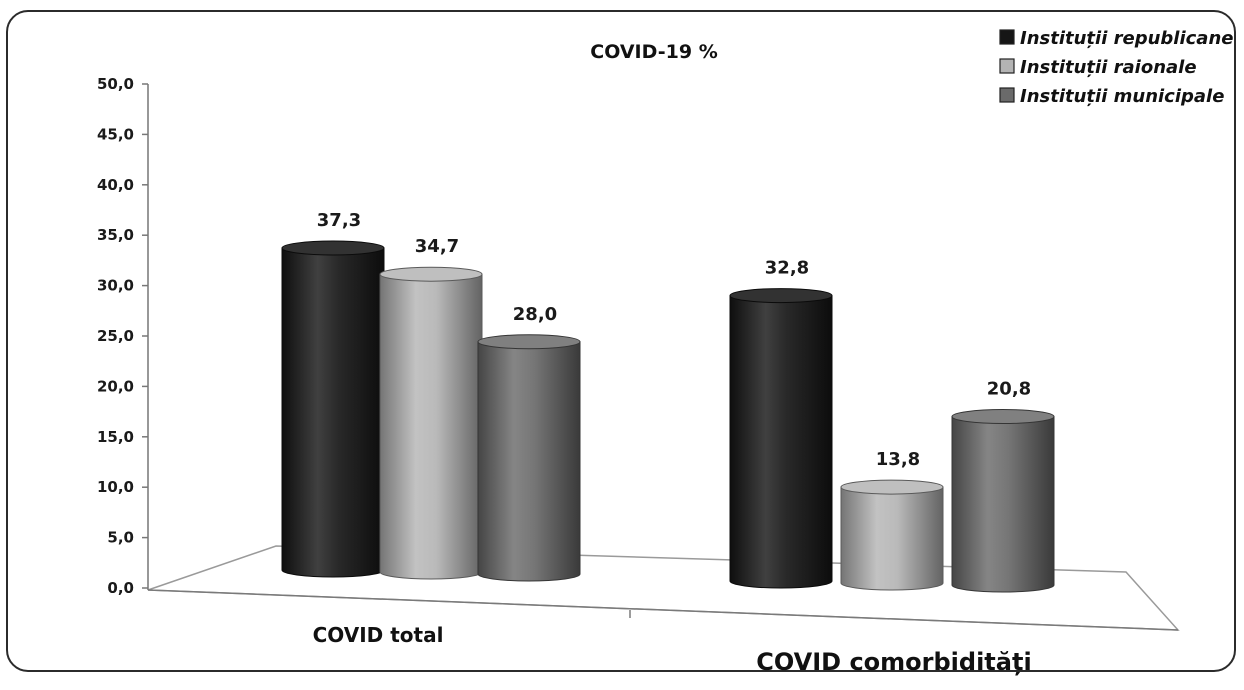  What do you see at coordinates (378, 635) in the screenshot?
I see `category-label: COVID total` at bounding box center [378, 635].